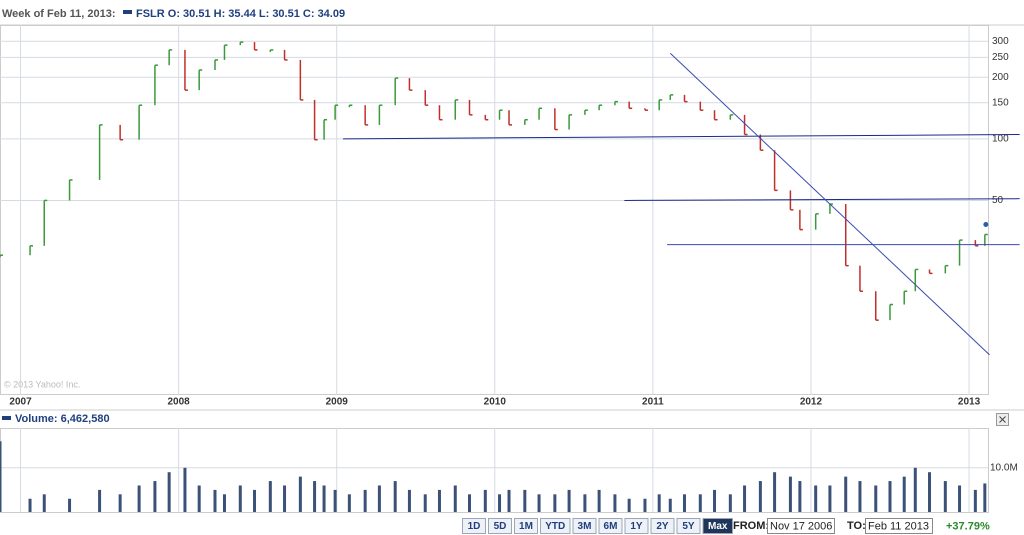 This screenshot has height=535, width=1024. I want to click on volume-title: Volume: 6,462,580, so click(62, 419).